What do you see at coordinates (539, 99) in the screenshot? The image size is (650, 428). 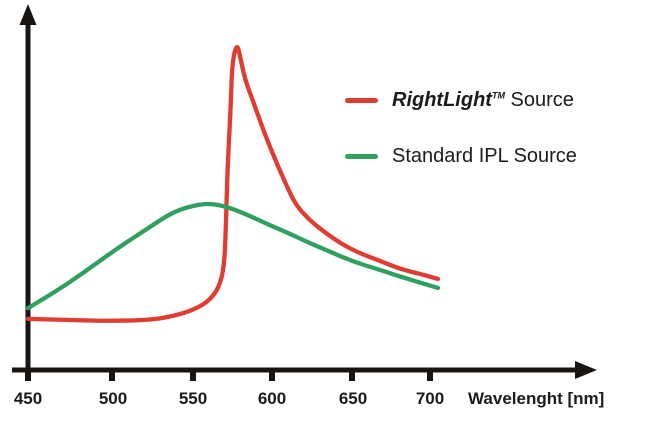 I see `rightlight-source-text: Source` at bounding box center [539, 99].